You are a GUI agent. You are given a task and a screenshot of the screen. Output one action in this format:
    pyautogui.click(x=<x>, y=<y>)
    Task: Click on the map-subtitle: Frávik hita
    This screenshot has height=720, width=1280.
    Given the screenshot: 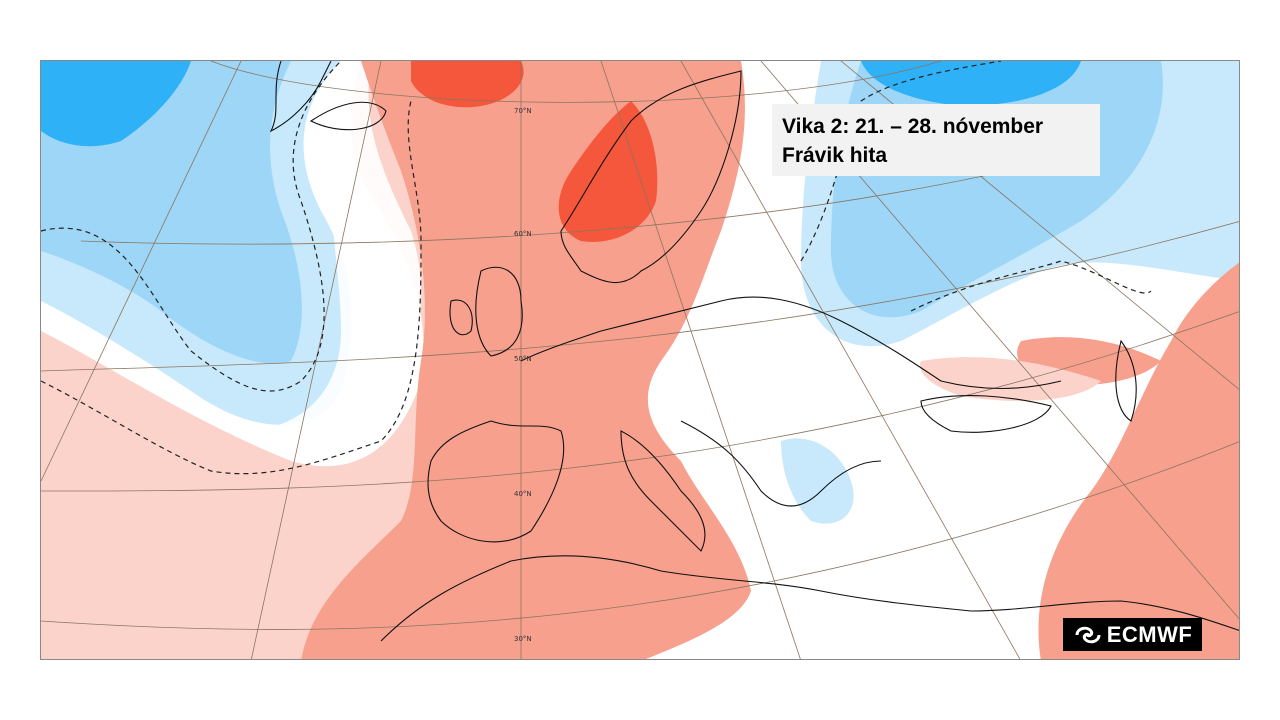 What is the action you would take?
    pyautogui.click(x=835, y=155)
    